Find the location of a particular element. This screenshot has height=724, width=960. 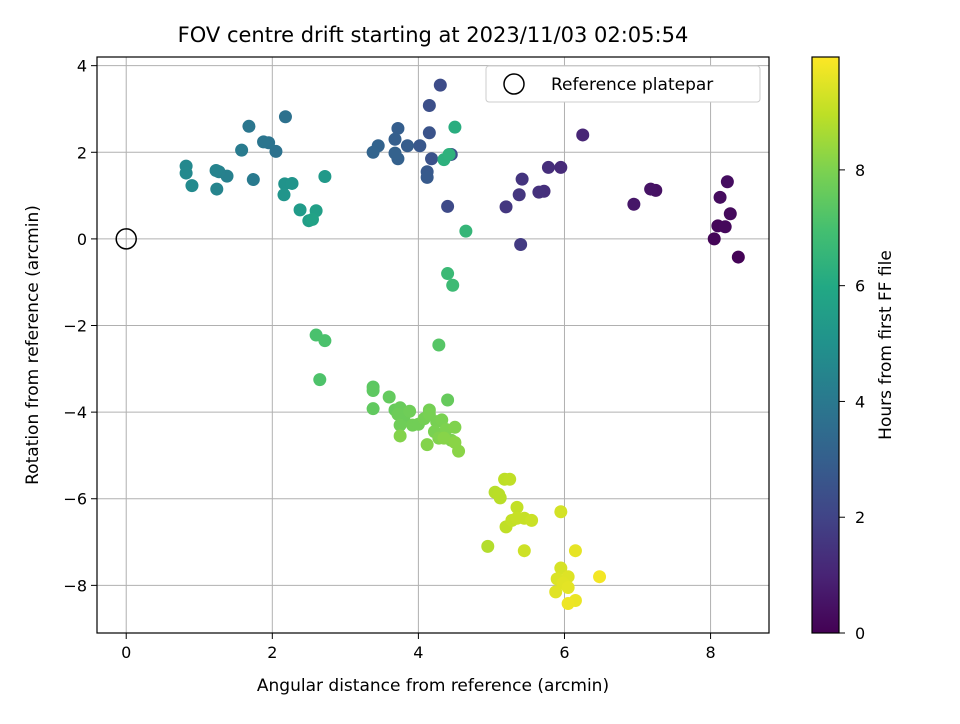

y-tick-label: 0 is located at coordinates (82, 239).